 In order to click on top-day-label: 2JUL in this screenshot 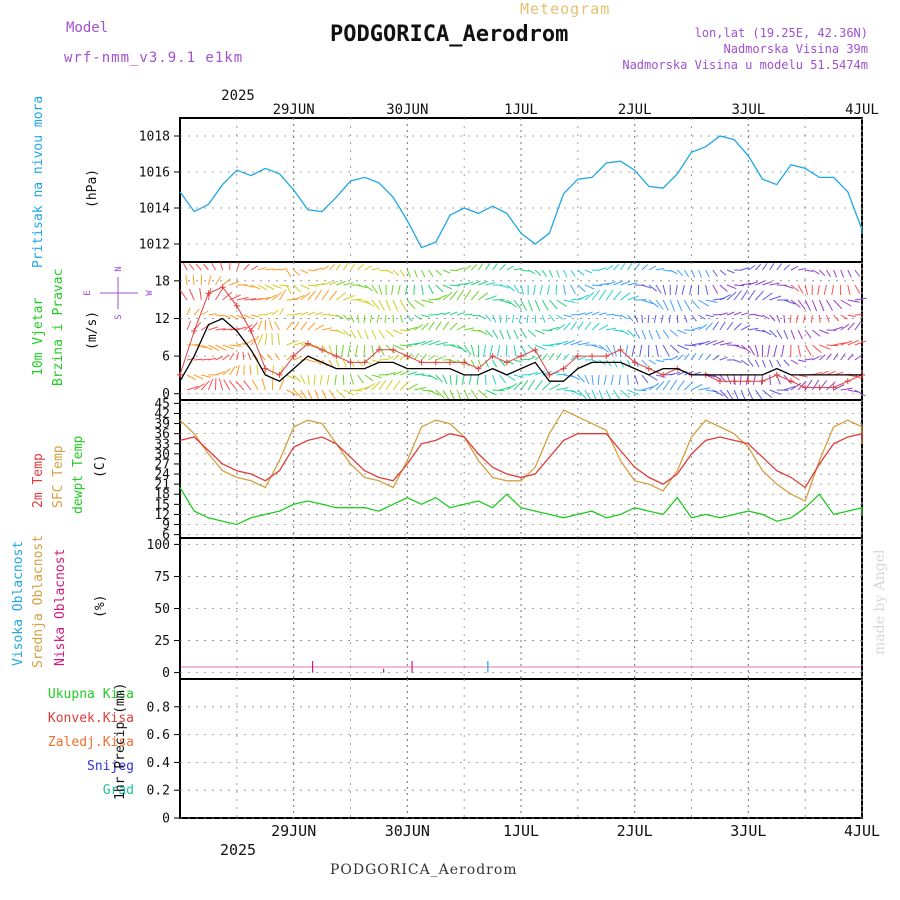, I will do `click(635, 110)`.